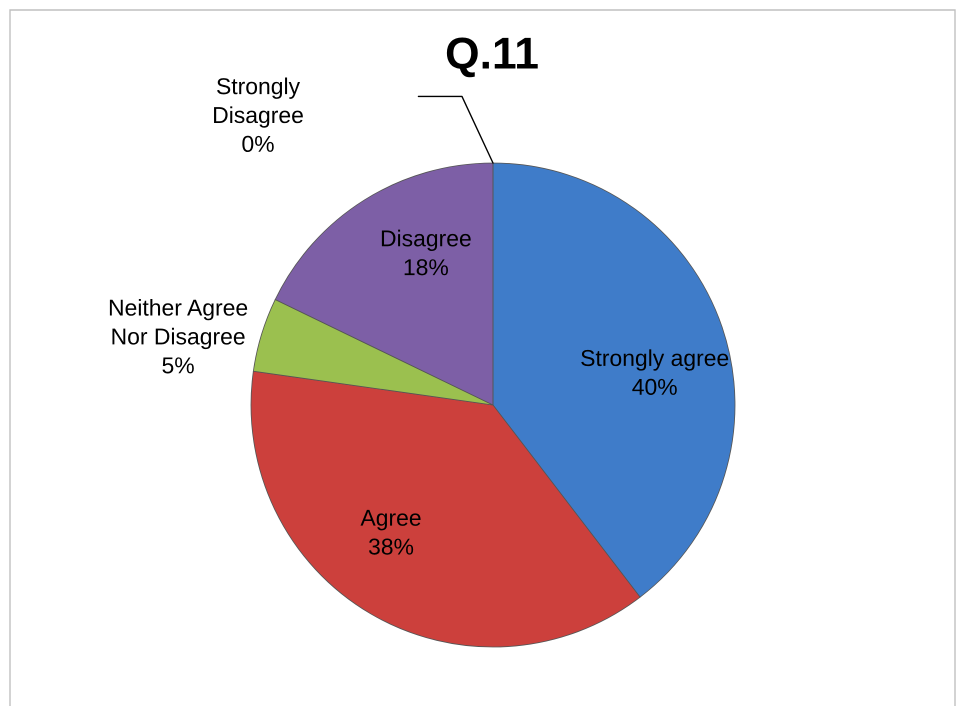  Describe the element at coordinates (391, 546) in the screenshot. I see `data-label: 38%` at that location.